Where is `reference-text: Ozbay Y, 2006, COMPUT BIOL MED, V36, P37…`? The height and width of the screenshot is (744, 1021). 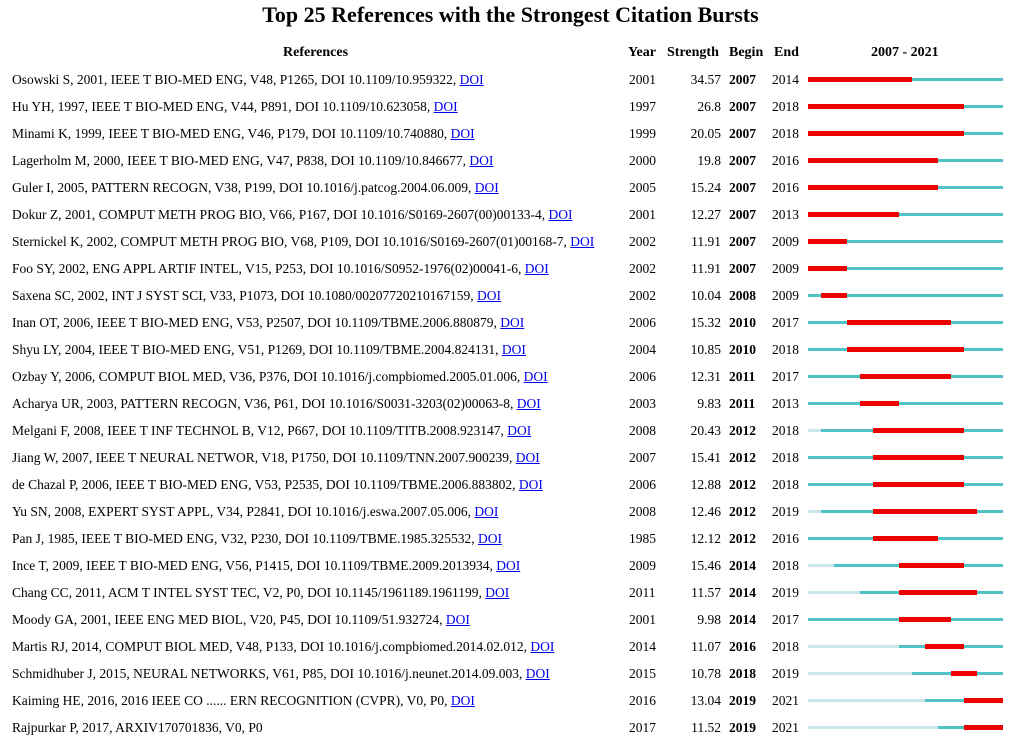 reference-text: Ozbay Y, 2006, COMPUT BIOL MED, V36, P37… is located at coordinates (268, 376).